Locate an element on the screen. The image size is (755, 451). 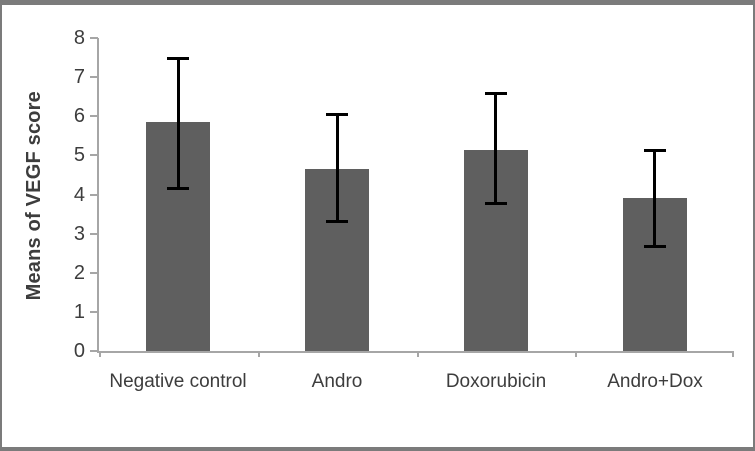
y-axis-tick-label: 0 is located at coordinates (79, 351).